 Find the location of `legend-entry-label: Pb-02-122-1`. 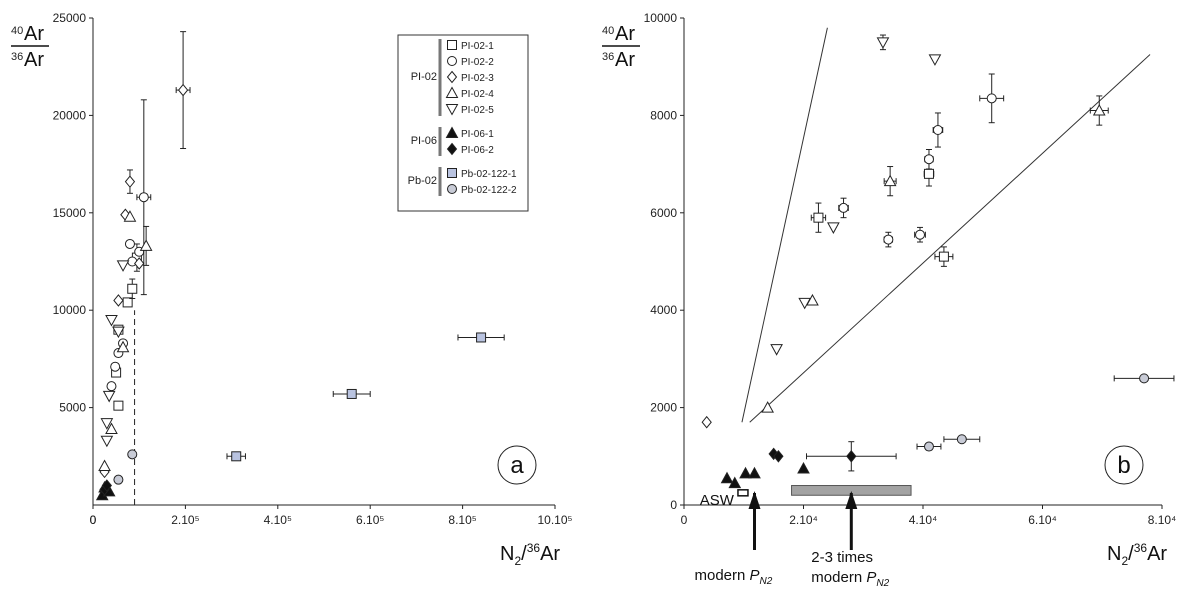

legend-entry-label: Pb-02-122-1 is located at coordinates (489, 174).